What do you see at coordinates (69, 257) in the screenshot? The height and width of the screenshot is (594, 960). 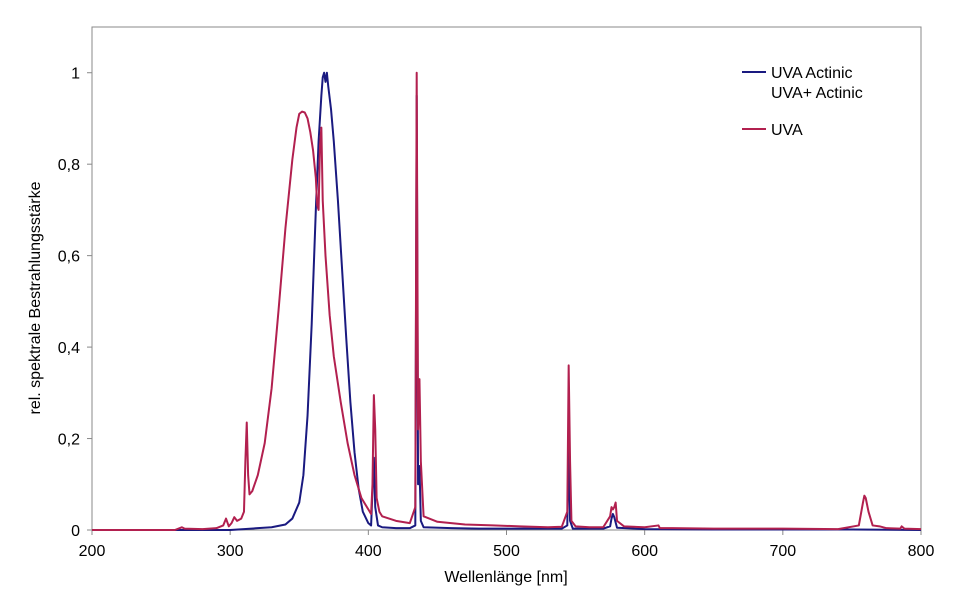 I see `y-tick-label: 0,6` at bounding box center [69, 257].